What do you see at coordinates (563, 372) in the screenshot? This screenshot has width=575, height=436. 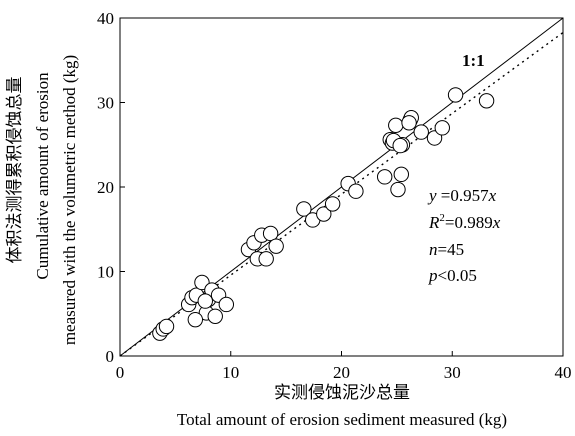 I see `x-tick-label: 40` at bounding box center [563, 372].